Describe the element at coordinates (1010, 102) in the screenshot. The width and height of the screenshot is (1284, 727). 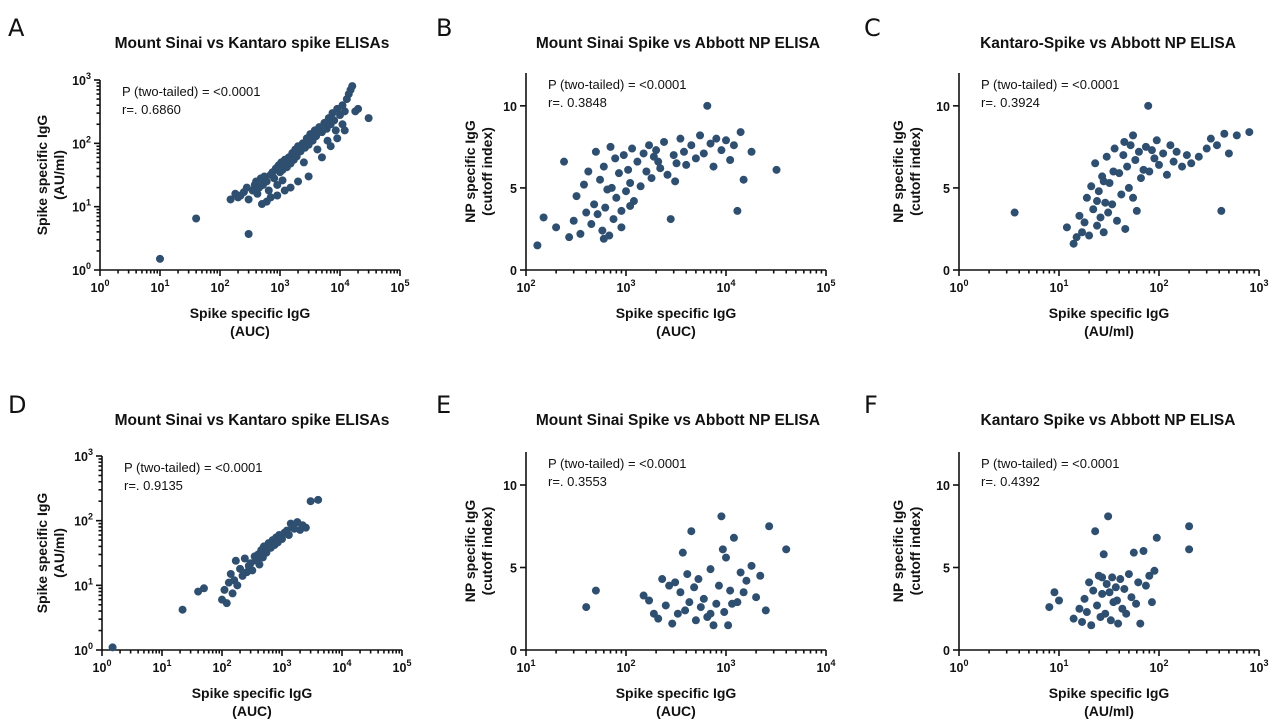
I see `r-value-annotation: r=. 0.3924` at that location.